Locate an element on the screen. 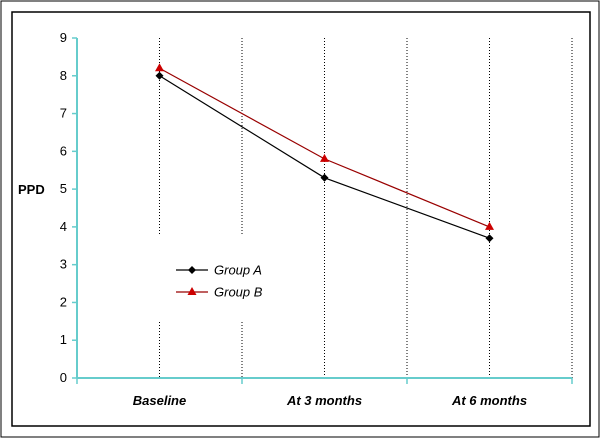 This screenshot has width=600, height=443. y-tick-label-4: 4 is located at coordinates (63, 226).